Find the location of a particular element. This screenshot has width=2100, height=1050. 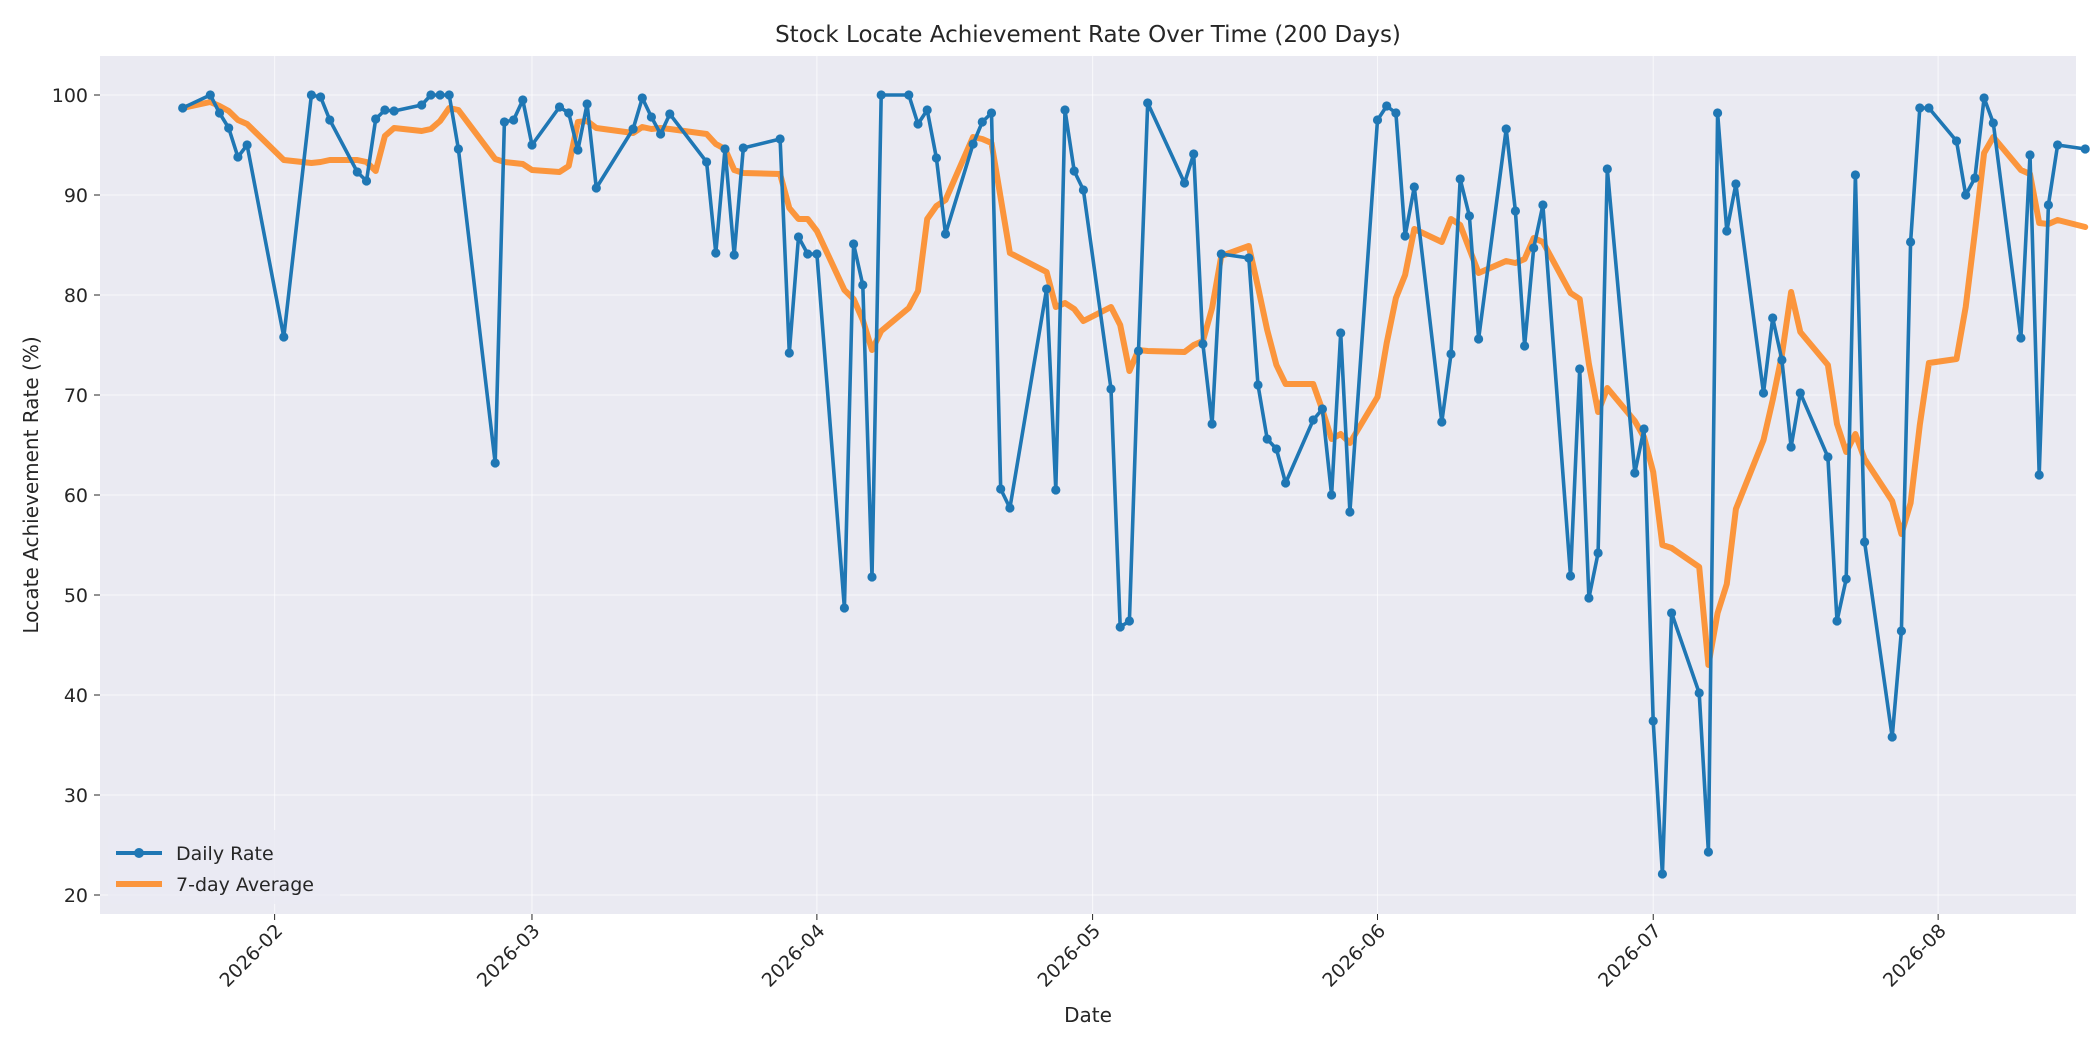

y-tick-label: 100 is located at coordinates (70, 96).